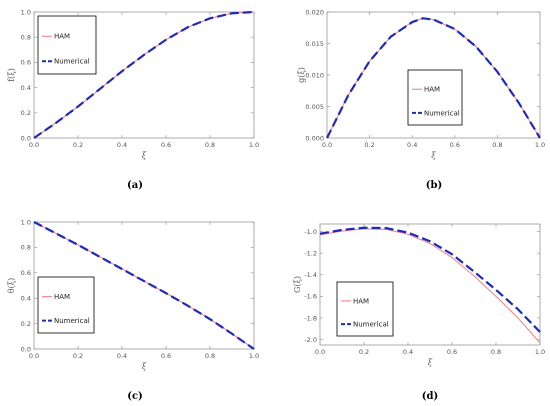 The height and width of the screenshot is (406, 550). I want to click on y-tick-label: -1.8, so click(310, 318).